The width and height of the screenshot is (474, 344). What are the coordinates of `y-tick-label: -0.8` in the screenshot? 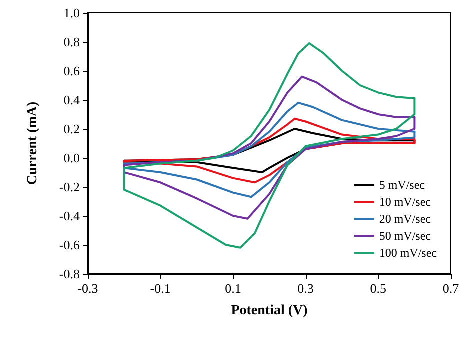 It's located at (69, 274).